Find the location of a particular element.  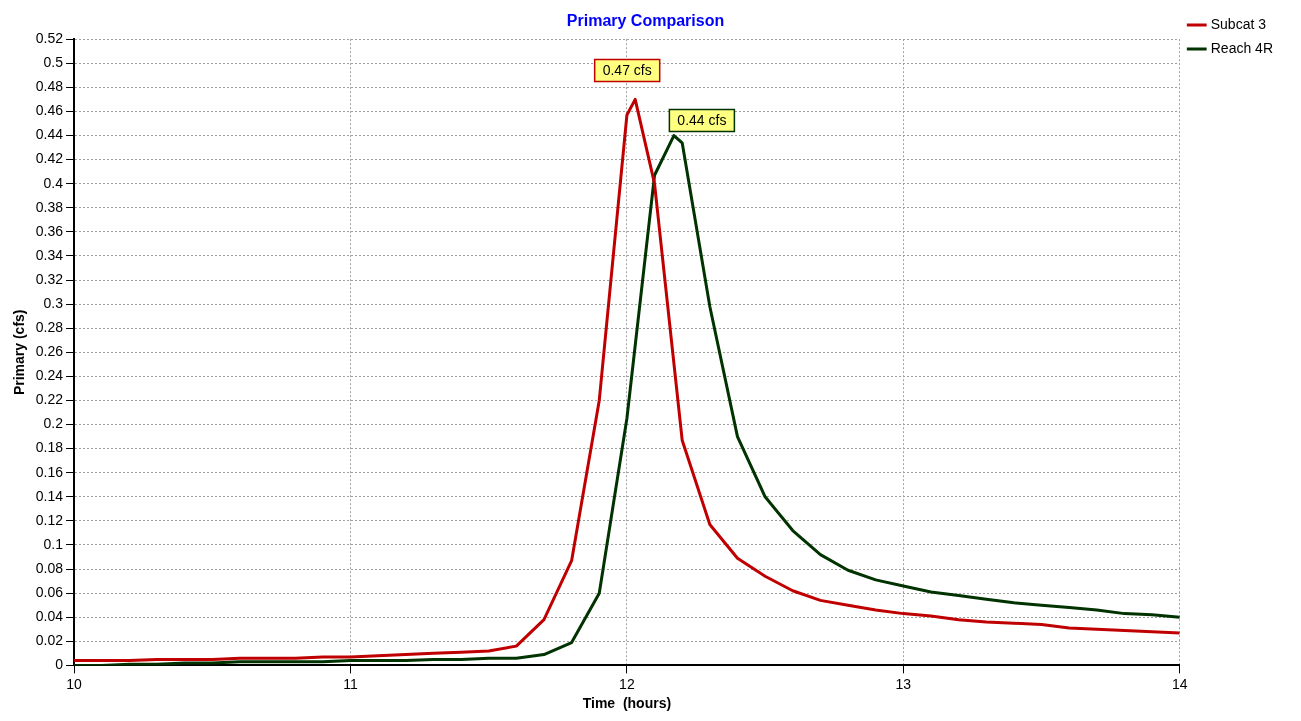

y-tick-label: 0.02 is located at coordinates (49, 640).